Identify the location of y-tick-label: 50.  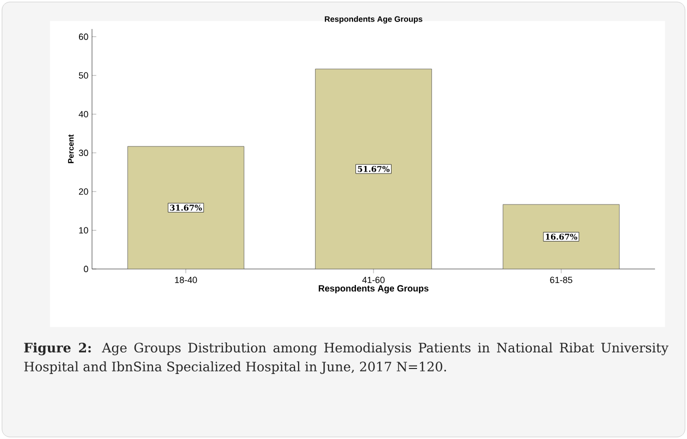
(83, 75).